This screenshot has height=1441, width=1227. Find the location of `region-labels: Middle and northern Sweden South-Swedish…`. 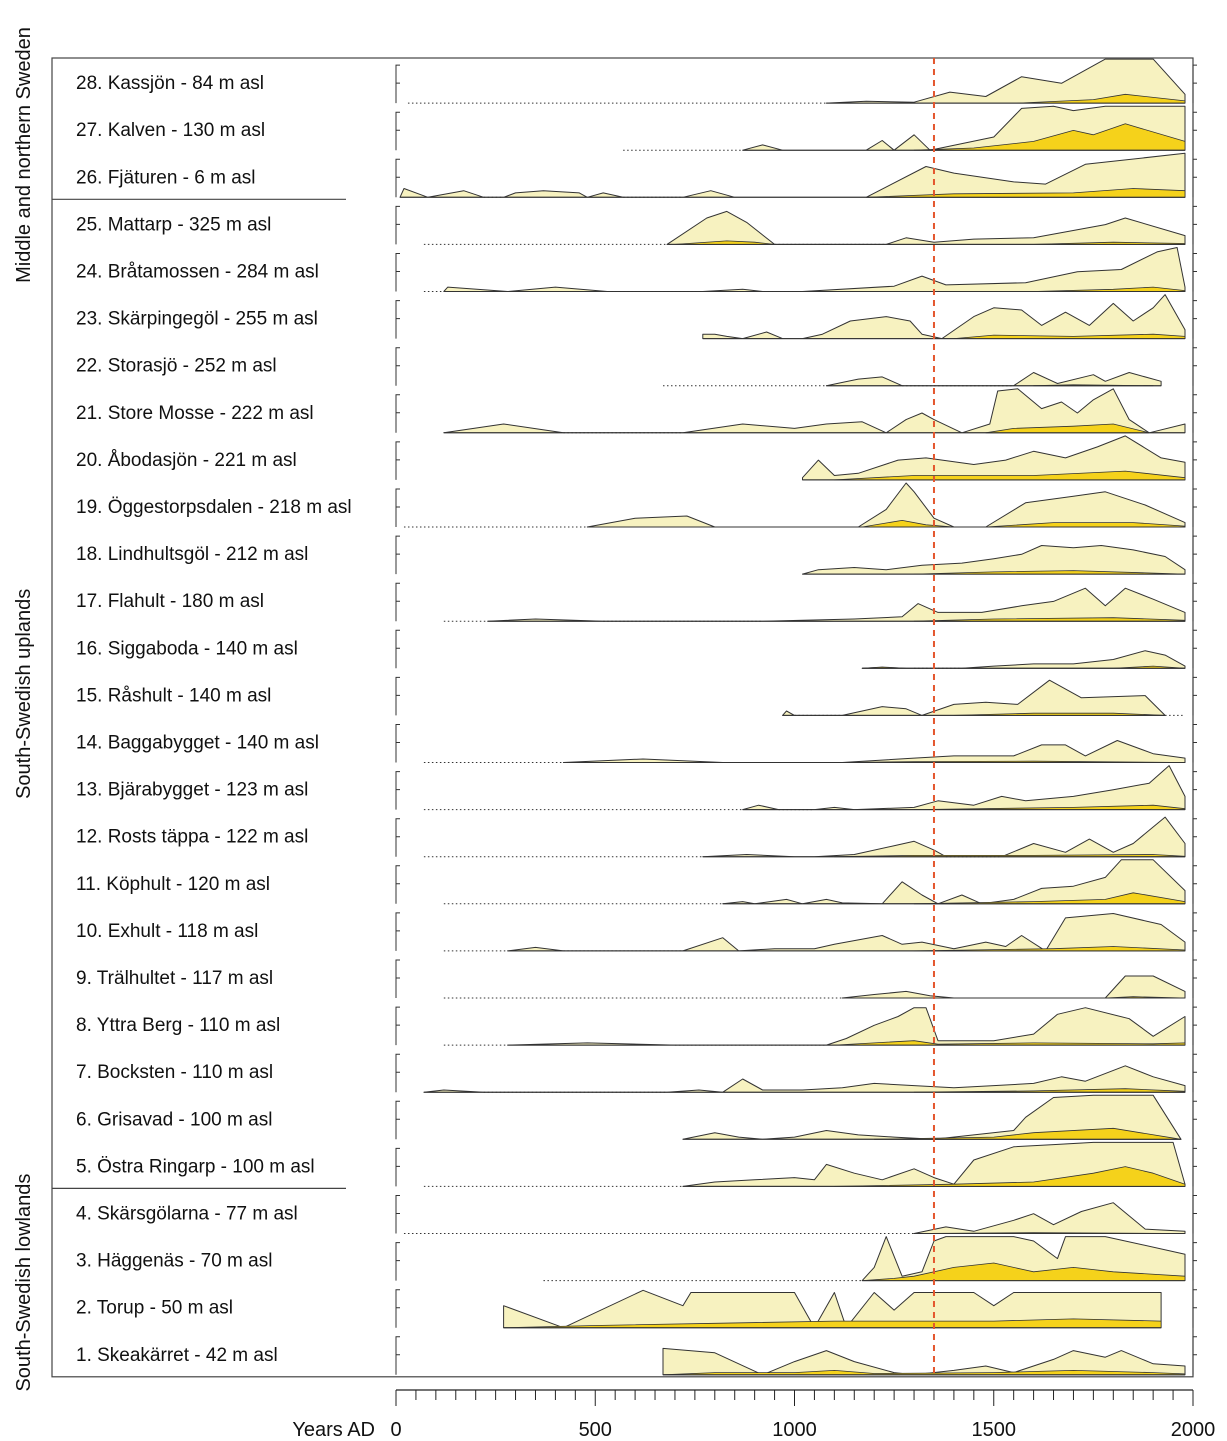

region-labels: Middle and northern Sweden South-Swedish… is located at coordinates (24, 709).